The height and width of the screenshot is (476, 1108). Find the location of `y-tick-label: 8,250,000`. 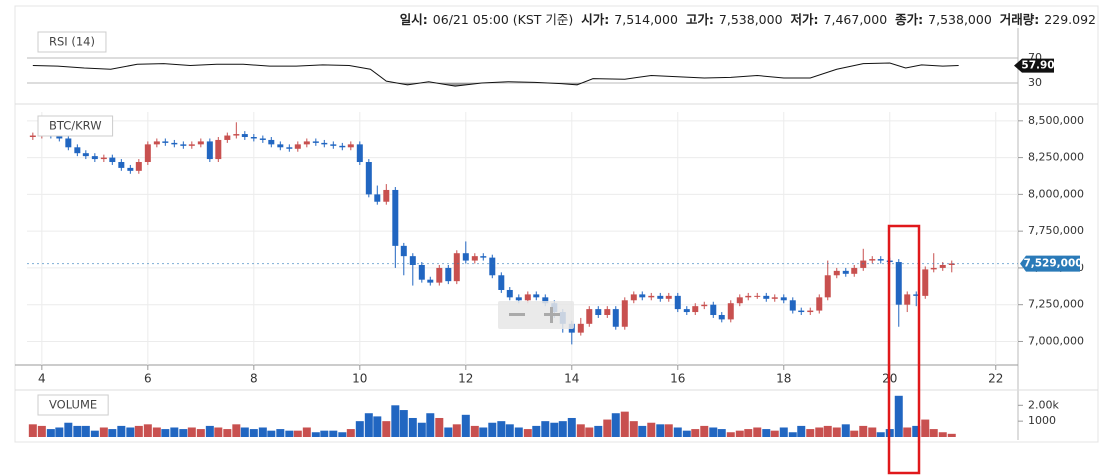

y-tick-label: 8,250,000 is located at coordinates (1056, 157).